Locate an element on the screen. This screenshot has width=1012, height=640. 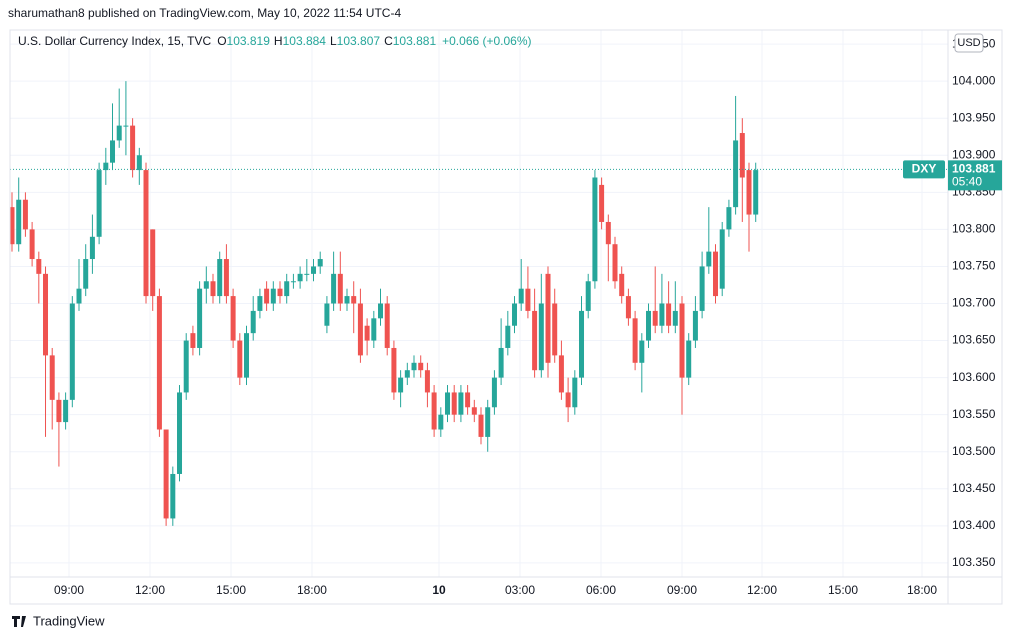
currency-label: USD is located at coordinates (968, 43).